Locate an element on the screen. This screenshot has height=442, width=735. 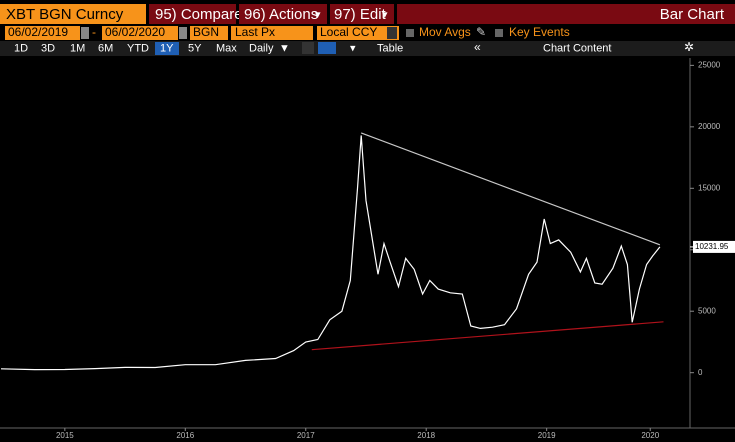
edit-icon: ✎ is located at coordinates (481, 32).